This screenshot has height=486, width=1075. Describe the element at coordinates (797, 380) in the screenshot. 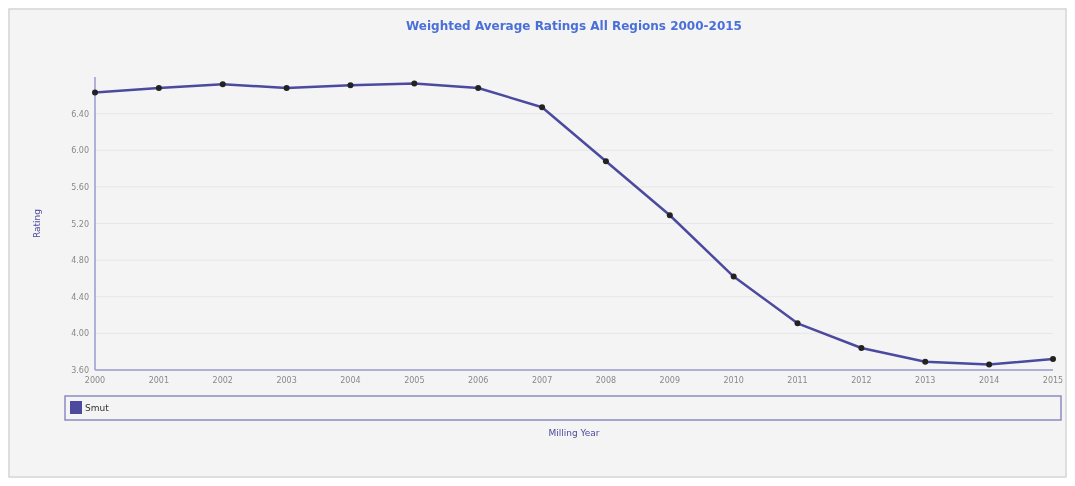

I see `x-tick-label: 2011` at that location.